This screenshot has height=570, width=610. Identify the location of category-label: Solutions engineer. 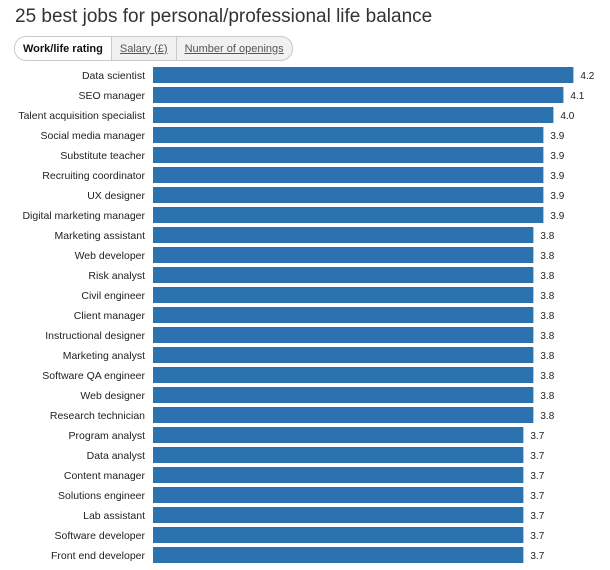
(101, 496).